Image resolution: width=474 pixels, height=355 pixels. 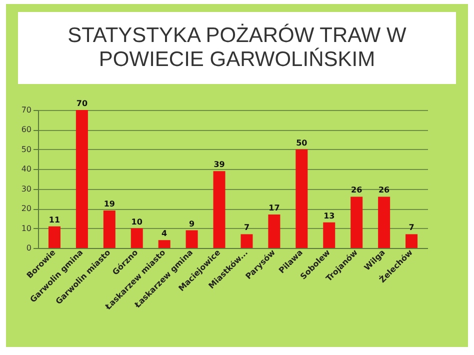 I want to click on data-label: 13, so click(x=329, y=215).